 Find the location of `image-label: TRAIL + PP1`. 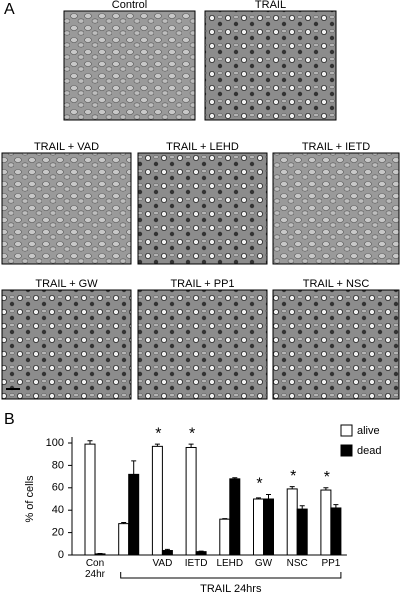

image-label: TRAIL + PP1 is located at coordinates (202, 284).